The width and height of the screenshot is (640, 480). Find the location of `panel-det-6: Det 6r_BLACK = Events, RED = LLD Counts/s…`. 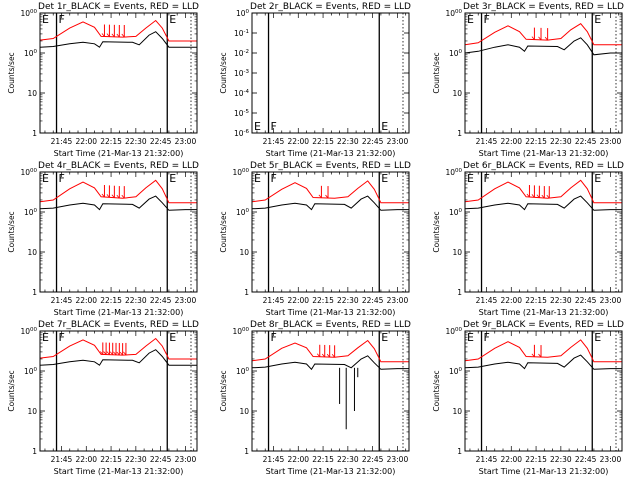

panel-det-6: Det 6r_BLACK = Events, RED = LLD Counts/s… is located at coordinates (528, 239).